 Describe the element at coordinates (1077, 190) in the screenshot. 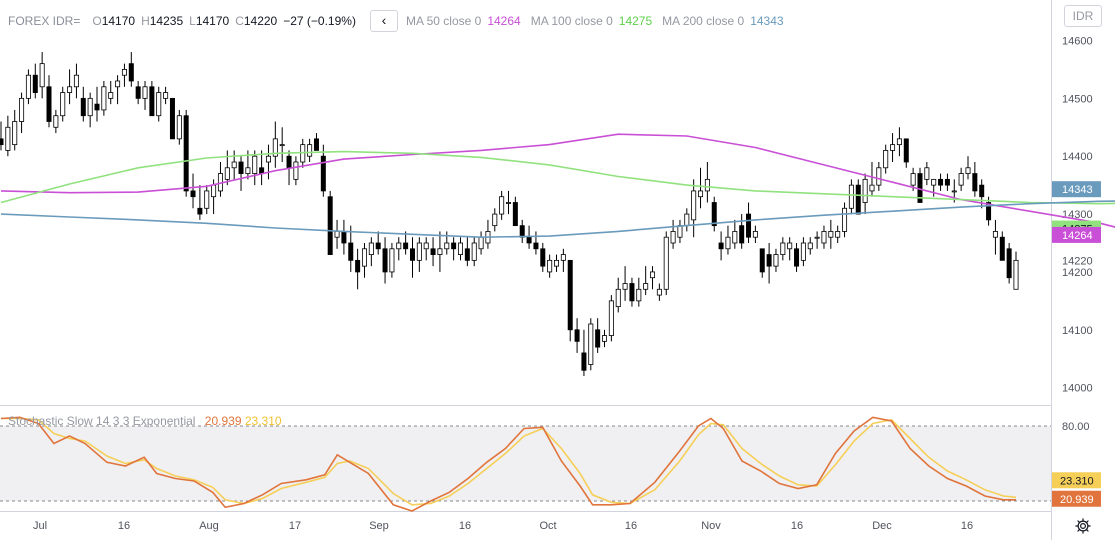

I see `price-axis-badge-label: 14343` at that location.